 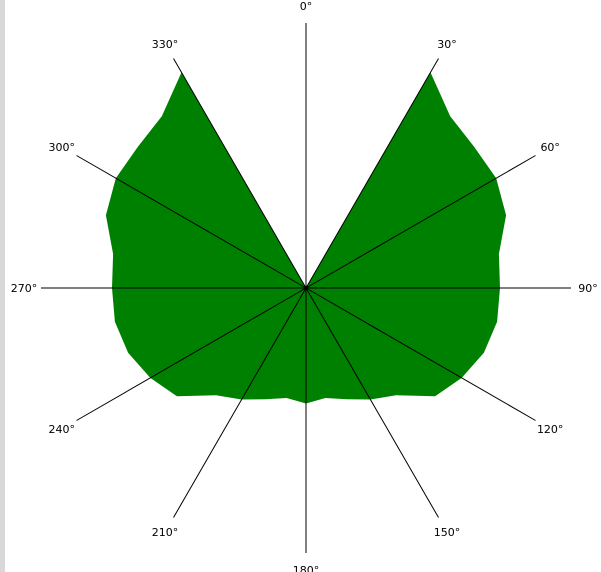 What do you see at coordinates (588, 288) in the screenshot?
I see `angle-label-90: 90°` at bounding box center [588, 288].